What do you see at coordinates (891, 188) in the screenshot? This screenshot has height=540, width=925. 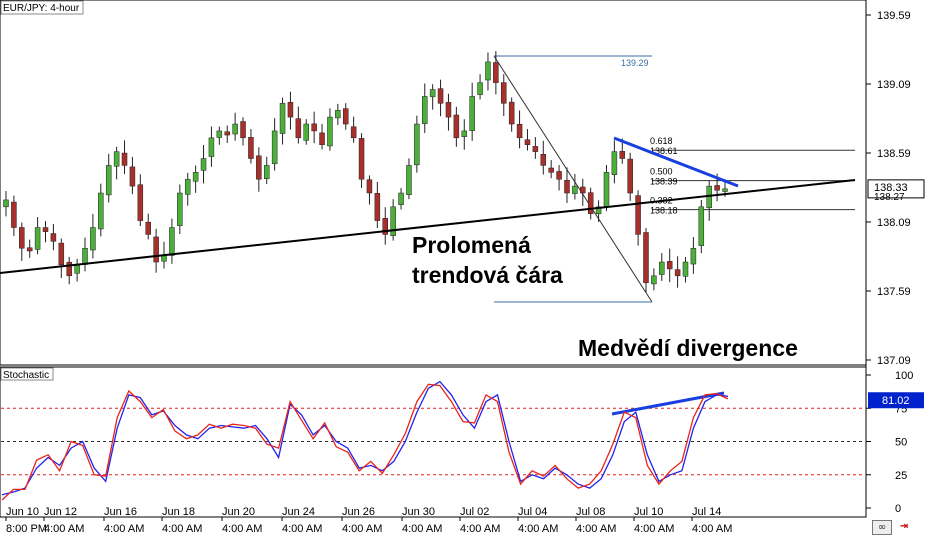 I see `current-price-value: 138.33` at bounding box center [891, 188].